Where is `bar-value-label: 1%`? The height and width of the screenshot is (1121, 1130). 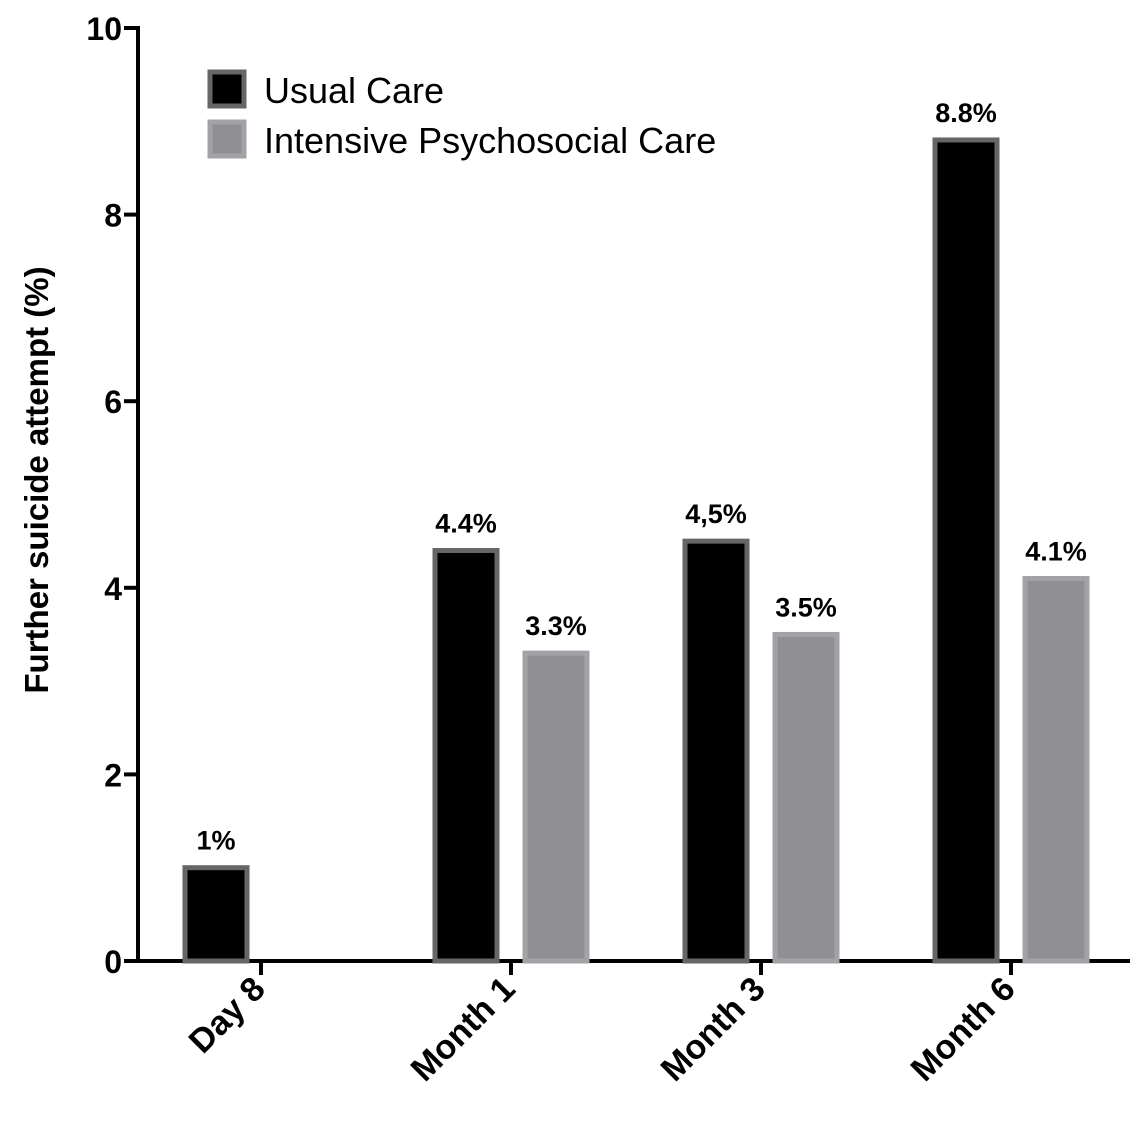 bar-value-label: 1% is located at coordinates (215, 841).